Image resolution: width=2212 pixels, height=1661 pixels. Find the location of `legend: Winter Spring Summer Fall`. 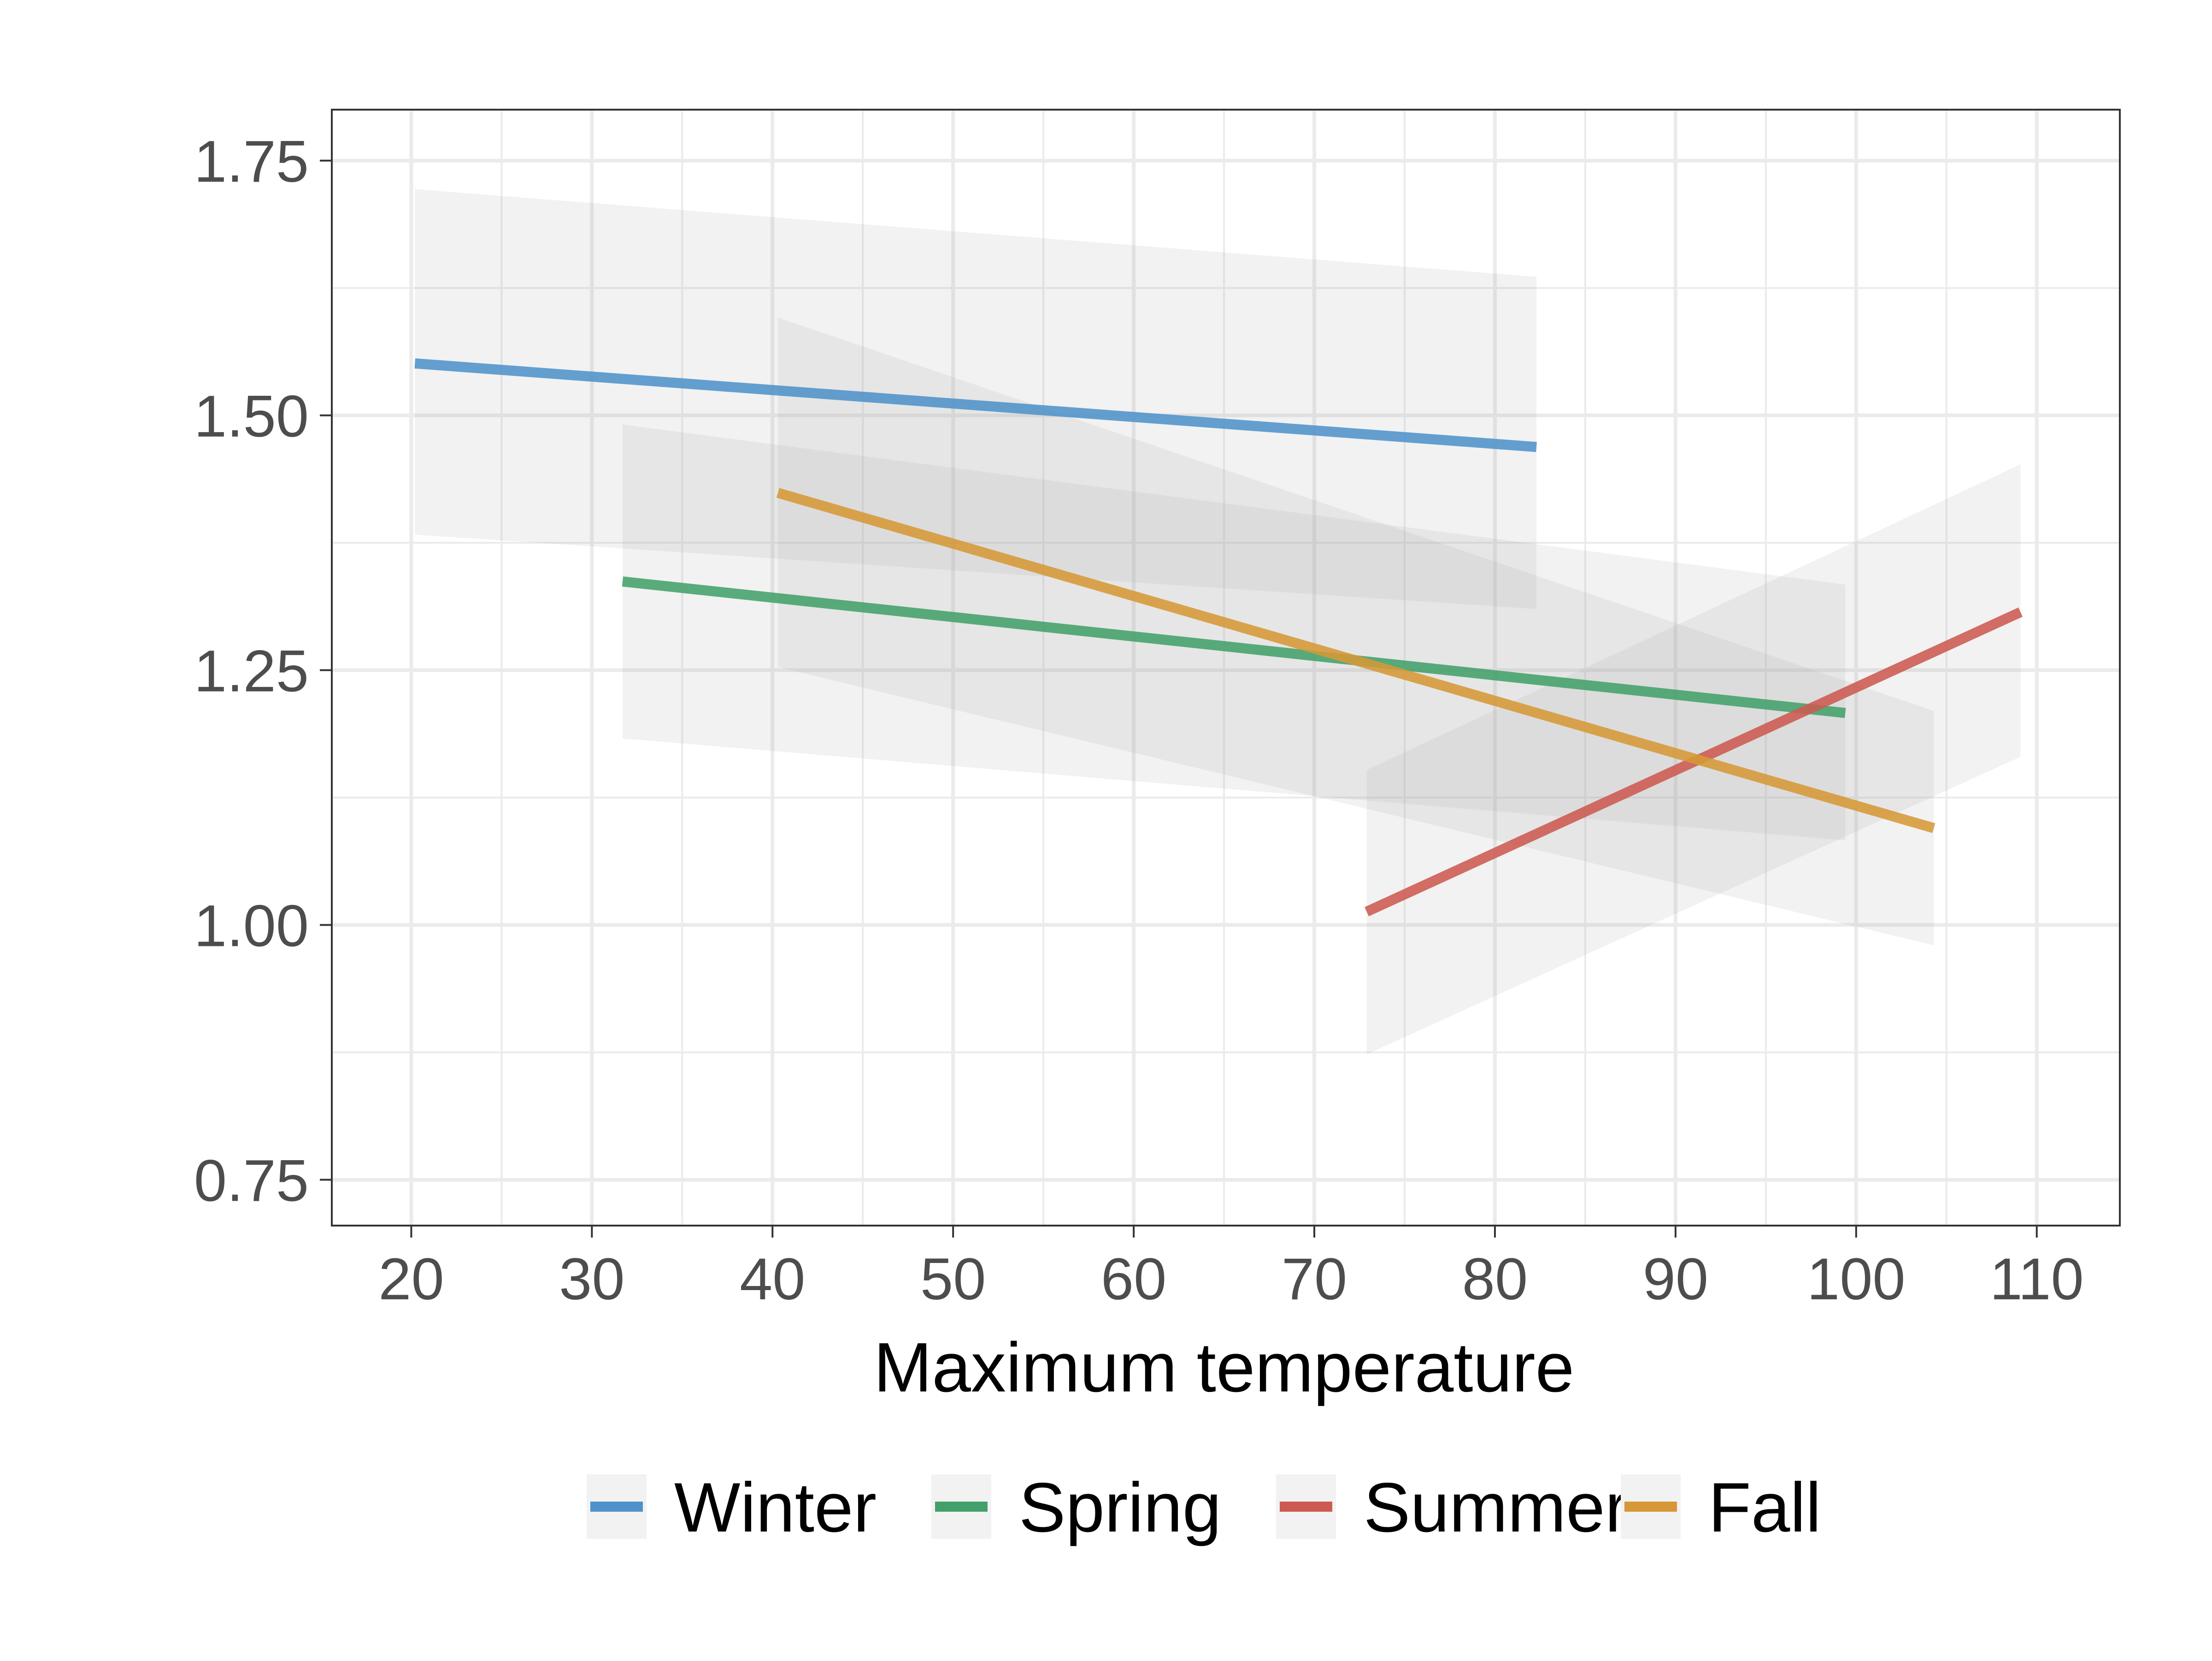

legend: Winter Spring Summer Fall is located at coordinates (1204, 1507).